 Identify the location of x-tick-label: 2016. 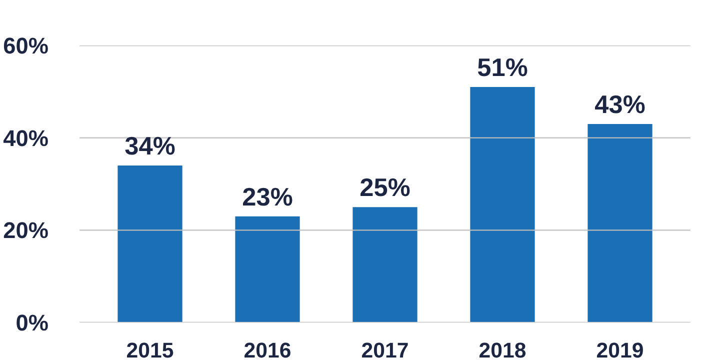
(268, 349).